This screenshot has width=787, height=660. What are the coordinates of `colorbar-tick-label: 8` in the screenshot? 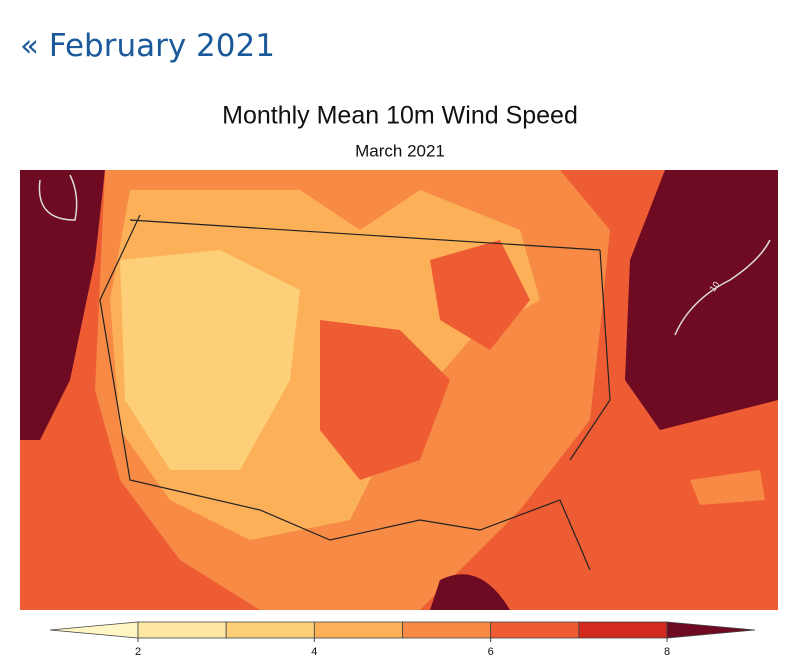 It's located at (667, 652).